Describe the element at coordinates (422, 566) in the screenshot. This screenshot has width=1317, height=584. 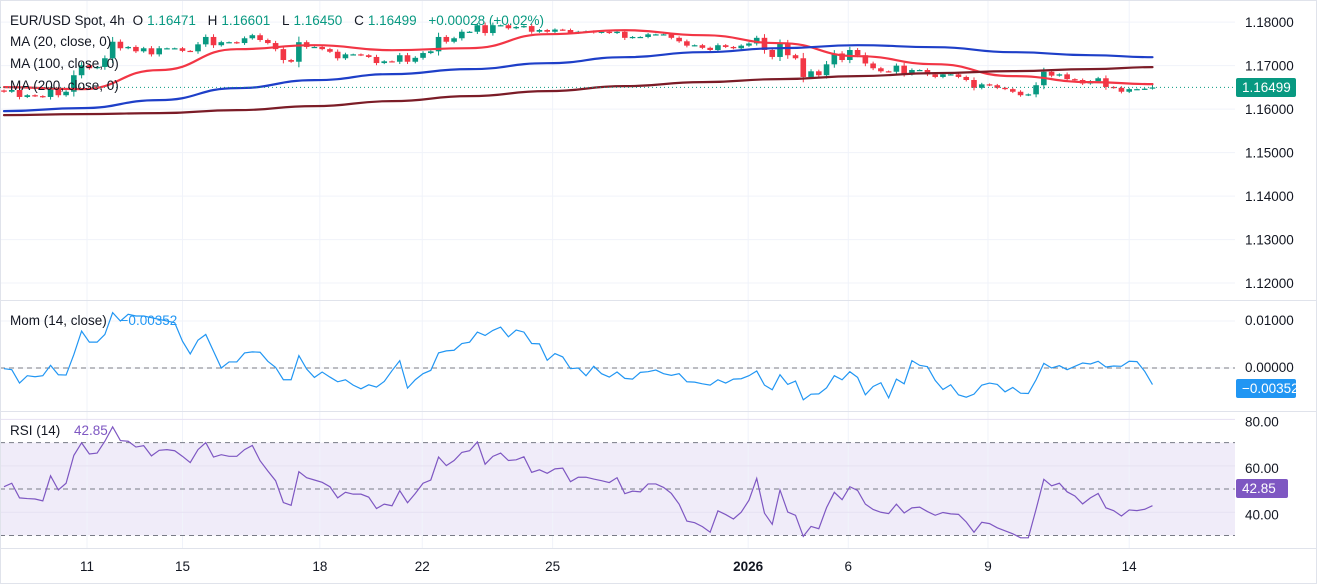
I see `time-axis-label: 22` at that location.